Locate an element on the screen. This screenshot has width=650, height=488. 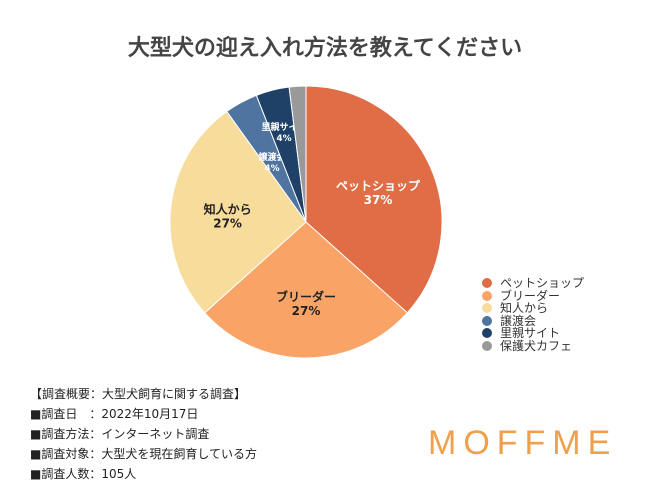
legend-label: 譲渡会 is located at coordinates (518, 320).